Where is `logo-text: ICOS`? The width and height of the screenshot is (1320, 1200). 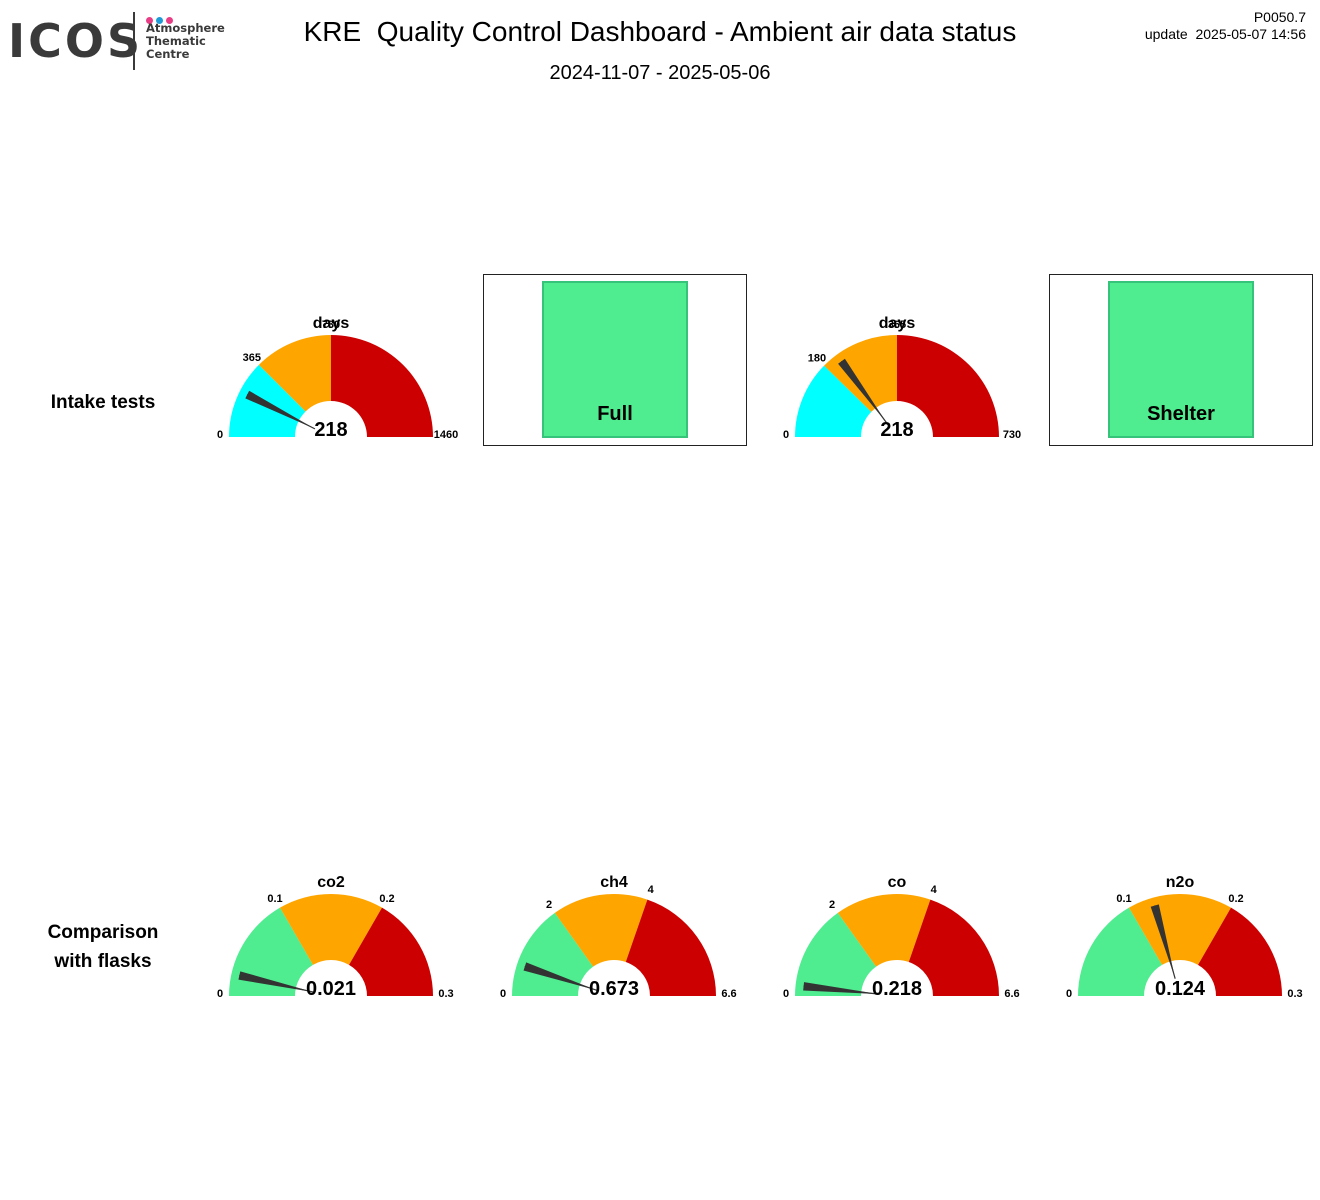 logo-text: ICOS is located at coordinates (76, 41).